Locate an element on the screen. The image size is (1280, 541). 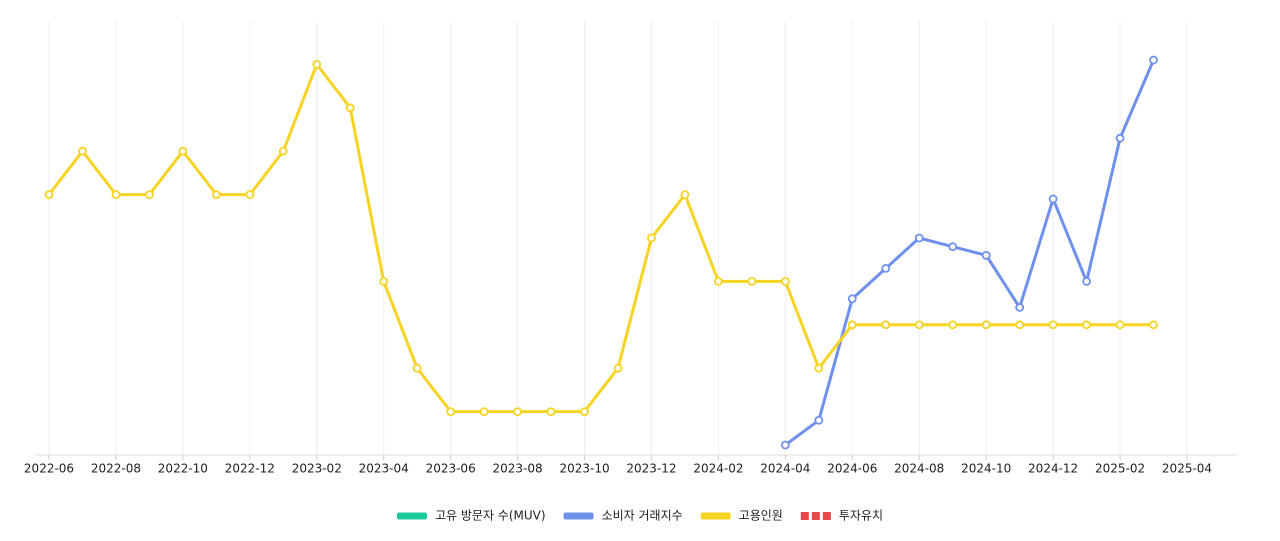
x-tick-label: 2023-04 is located at coordinates (384, 469).